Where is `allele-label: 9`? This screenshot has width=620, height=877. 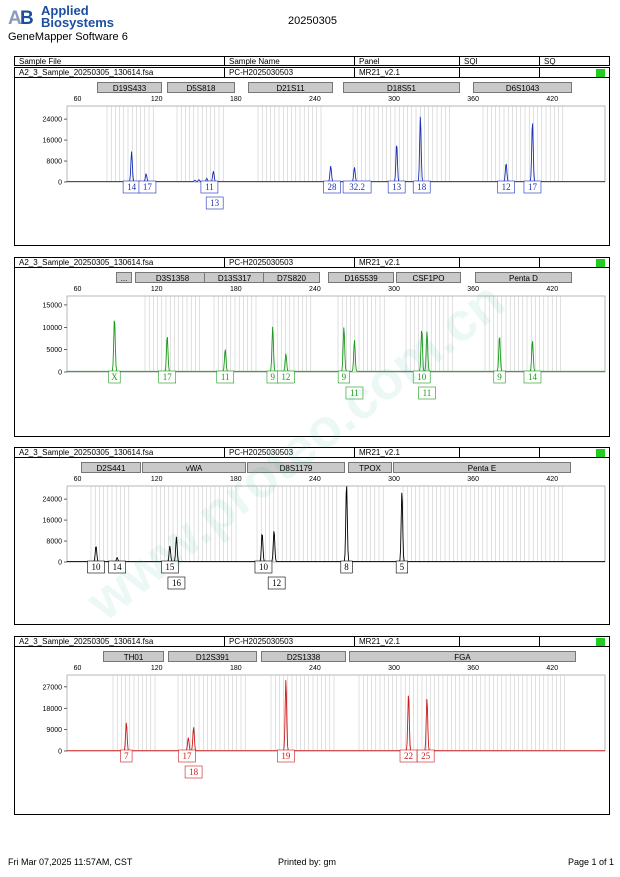
allele-label: 9 is located at coordinates (343, 377).